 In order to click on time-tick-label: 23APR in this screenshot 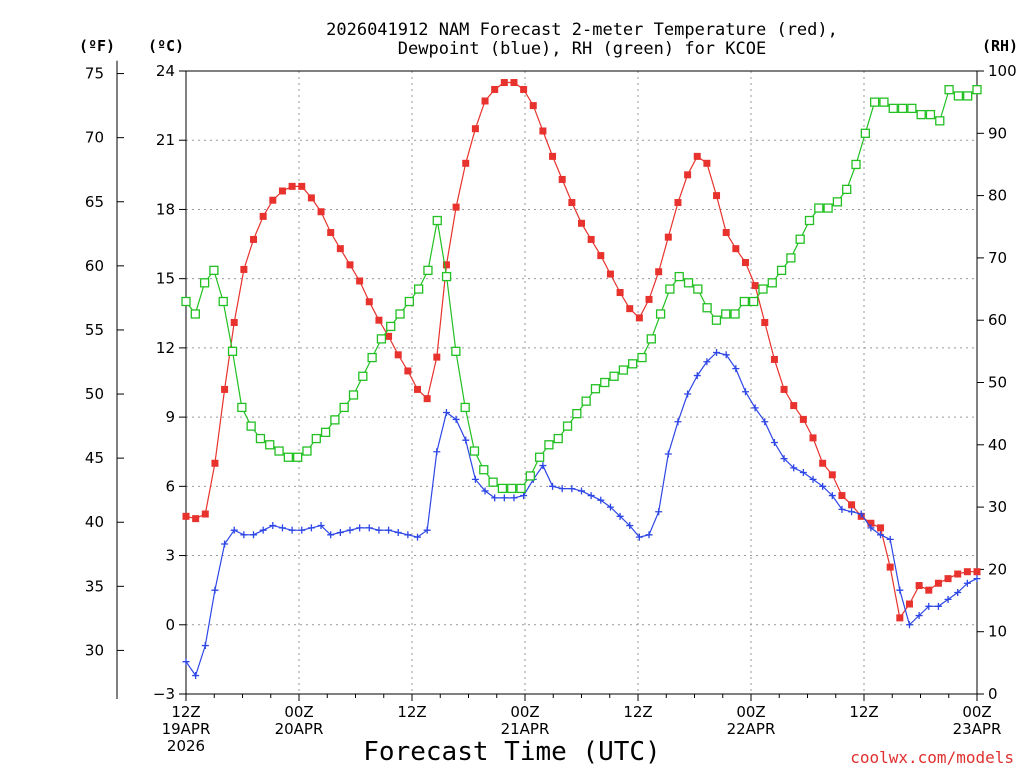, I will do `click(977, 729)`.